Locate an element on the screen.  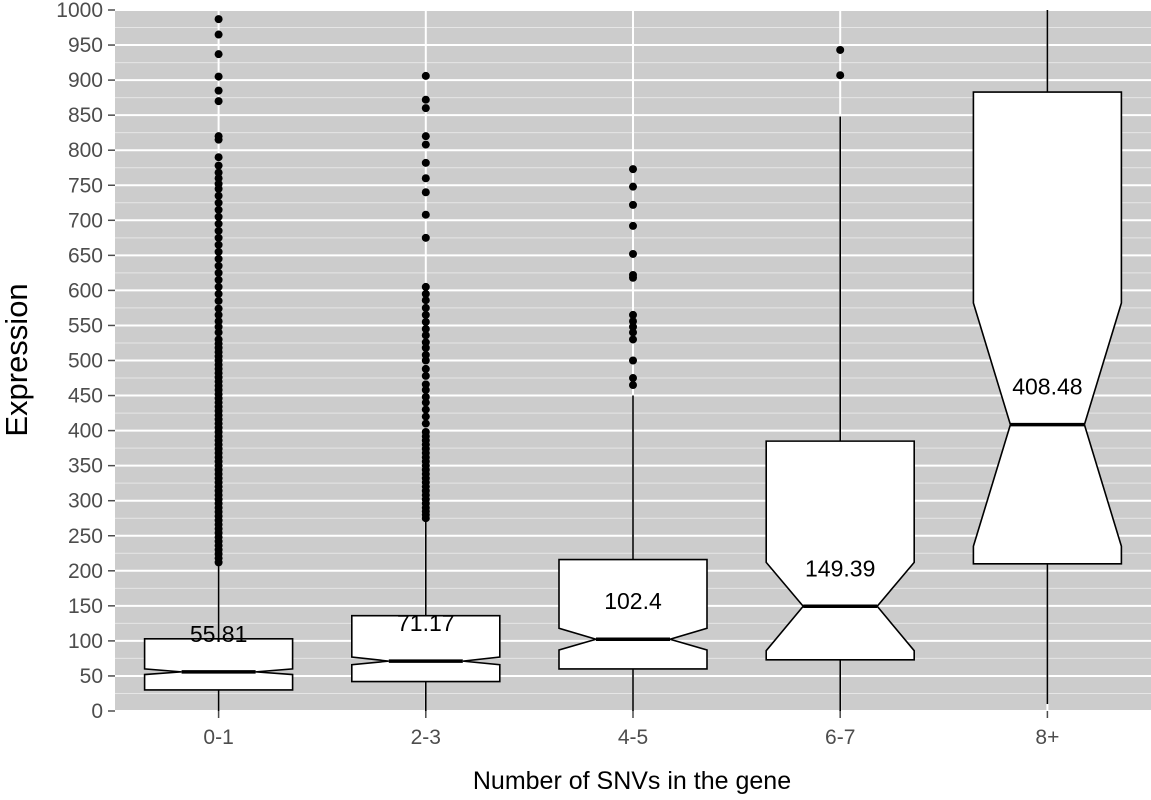
y-tick-label: 850 is located at coordinates (85, 115).